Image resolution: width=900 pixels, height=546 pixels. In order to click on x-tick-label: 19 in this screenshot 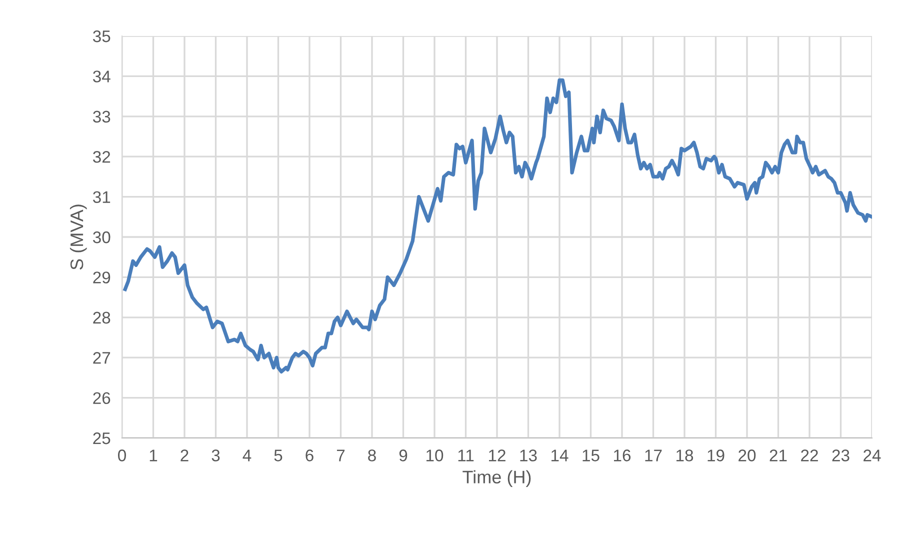, I will do `click(716, 456)`.